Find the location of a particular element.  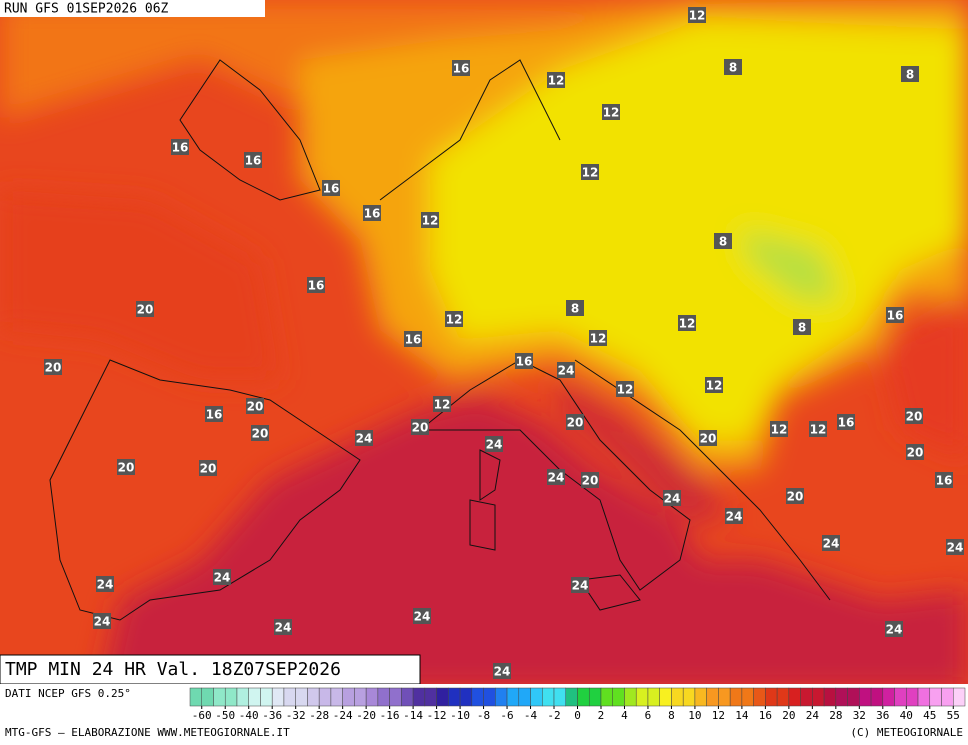

tick-label: -4 is located at coordinates (531, 715).